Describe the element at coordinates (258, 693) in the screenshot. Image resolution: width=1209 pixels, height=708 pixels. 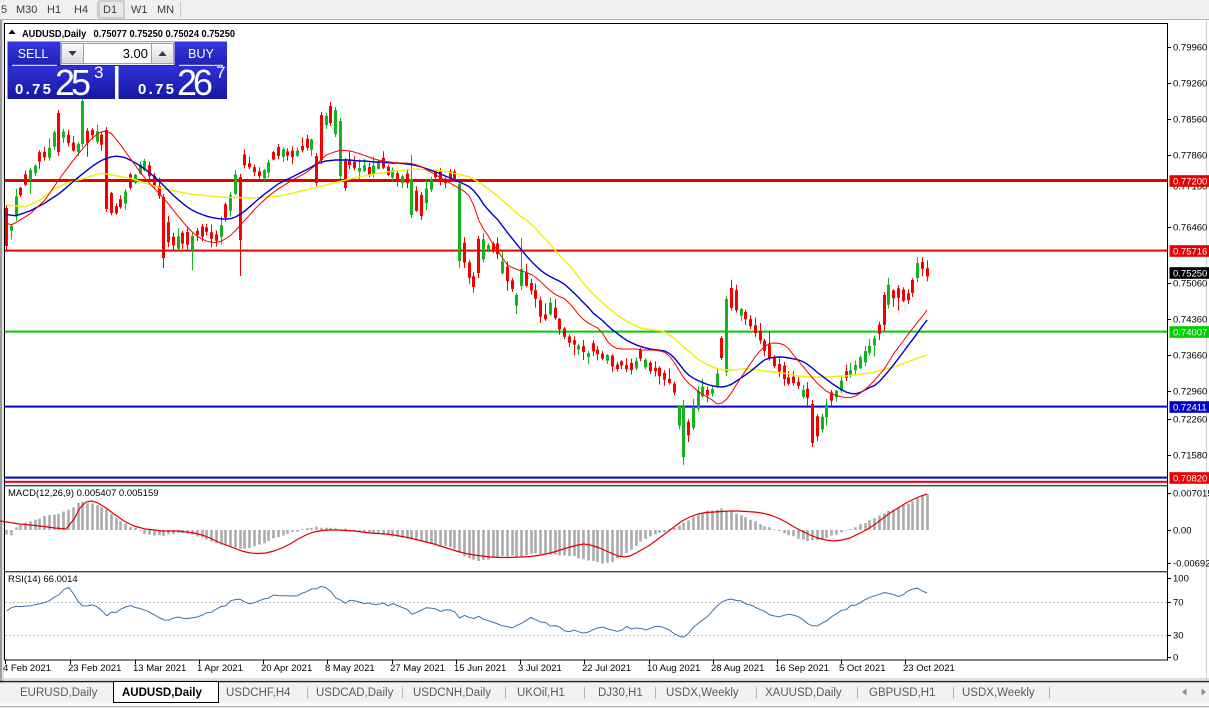
I see `svg-text: USDCHF,H4` at that location.